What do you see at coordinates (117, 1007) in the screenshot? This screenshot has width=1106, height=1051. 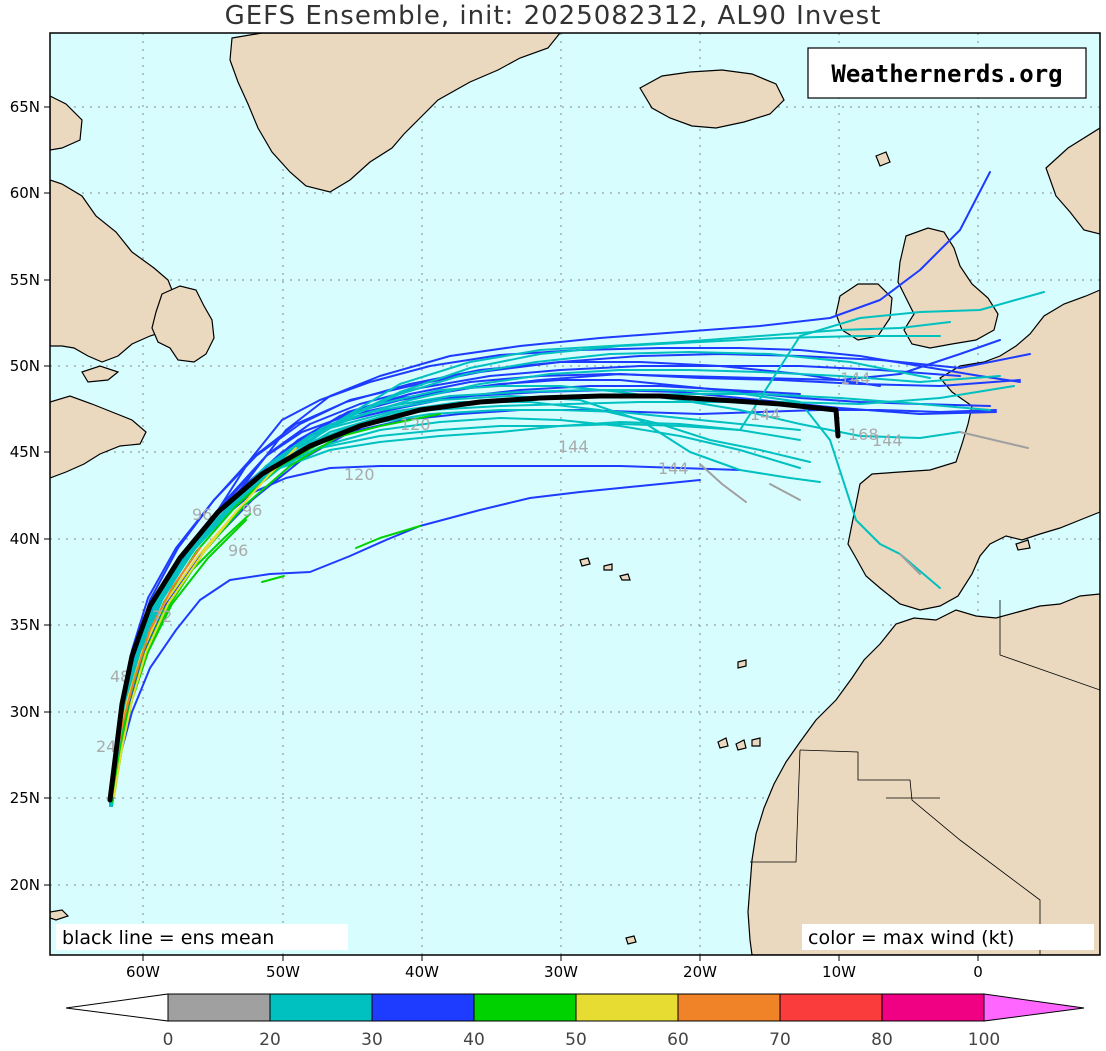 I see `colorbar-low-arrow` at bounding box center [117, 1007].